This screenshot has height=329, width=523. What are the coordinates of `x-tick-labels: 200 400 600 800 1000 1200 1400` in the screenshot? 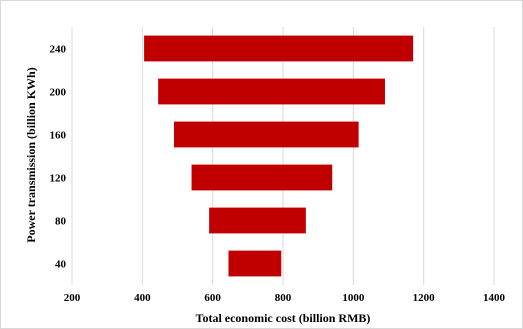 It's located at (285, 298).